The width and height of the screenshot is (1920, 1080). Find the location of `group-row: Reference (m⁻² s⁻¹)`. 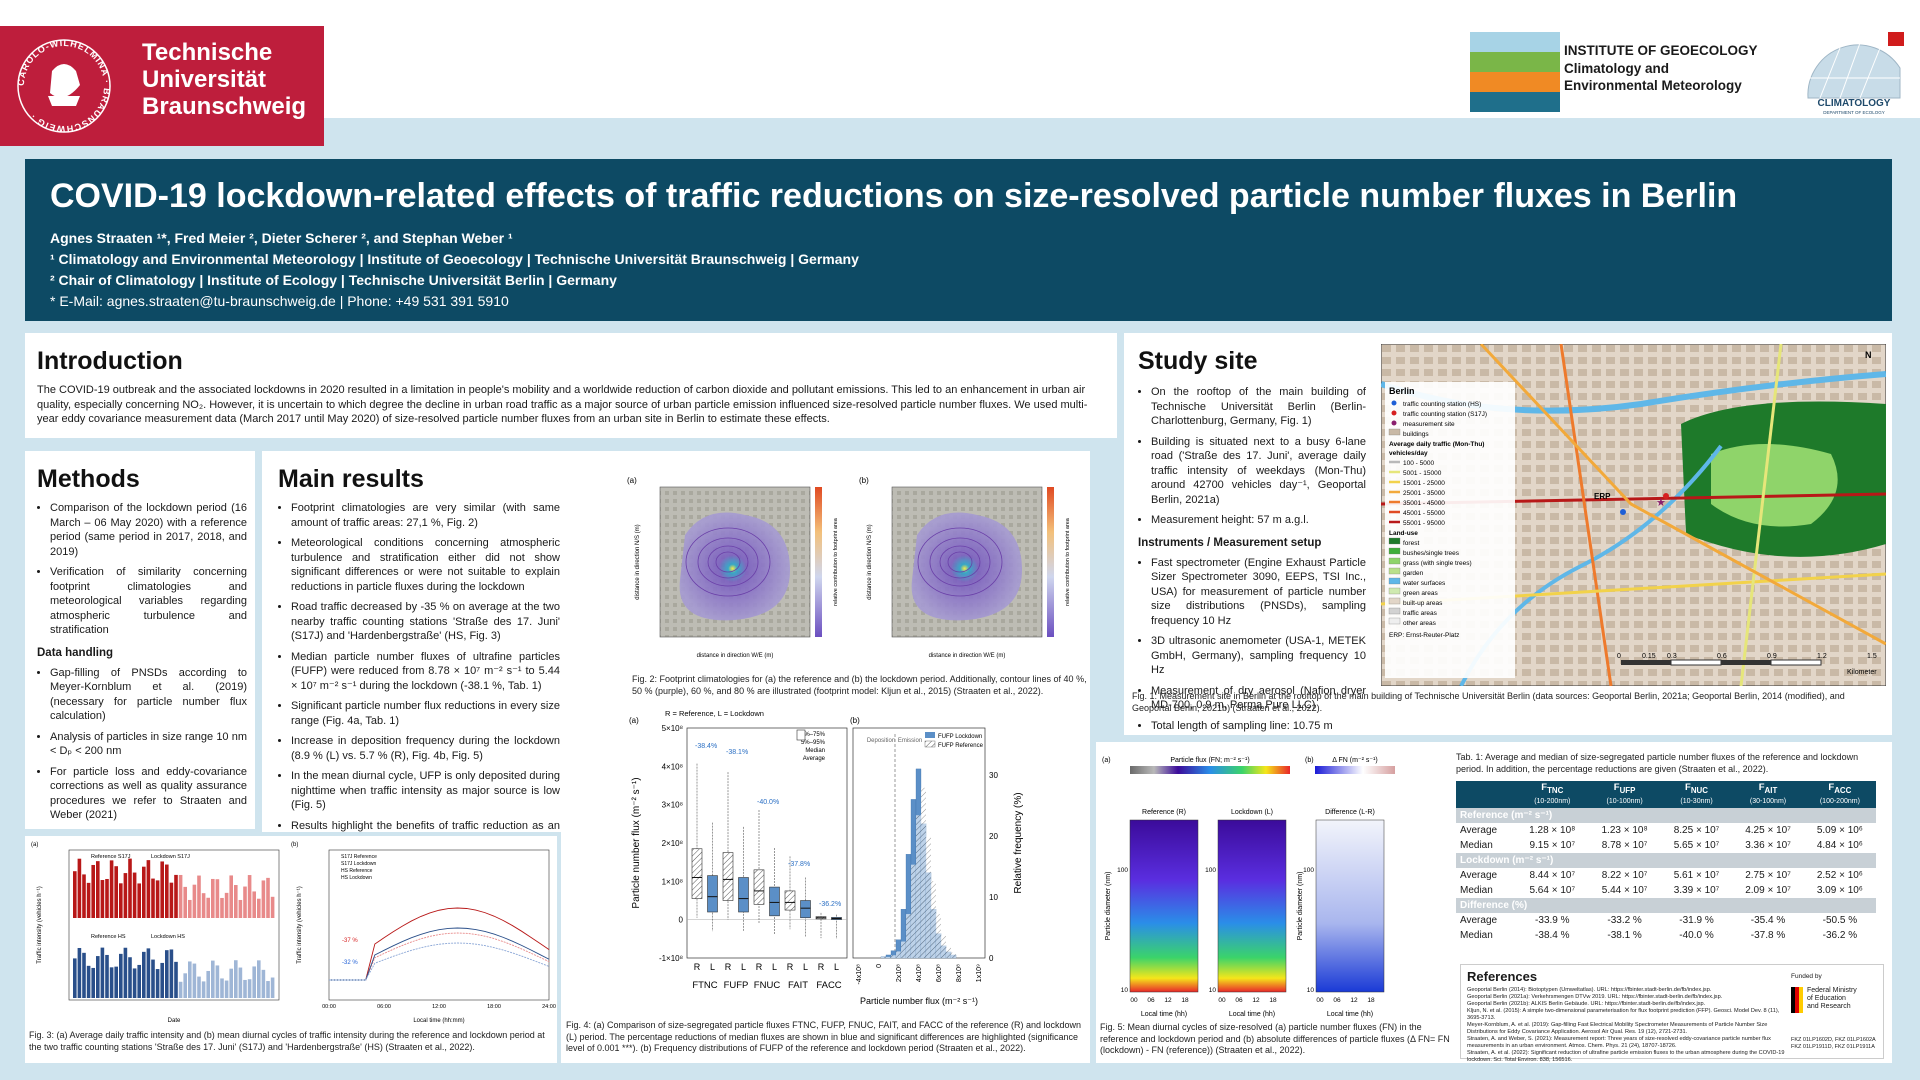

group-row: Reference (m⁻² s⁻¹) is located at coordinates (1666, 816).